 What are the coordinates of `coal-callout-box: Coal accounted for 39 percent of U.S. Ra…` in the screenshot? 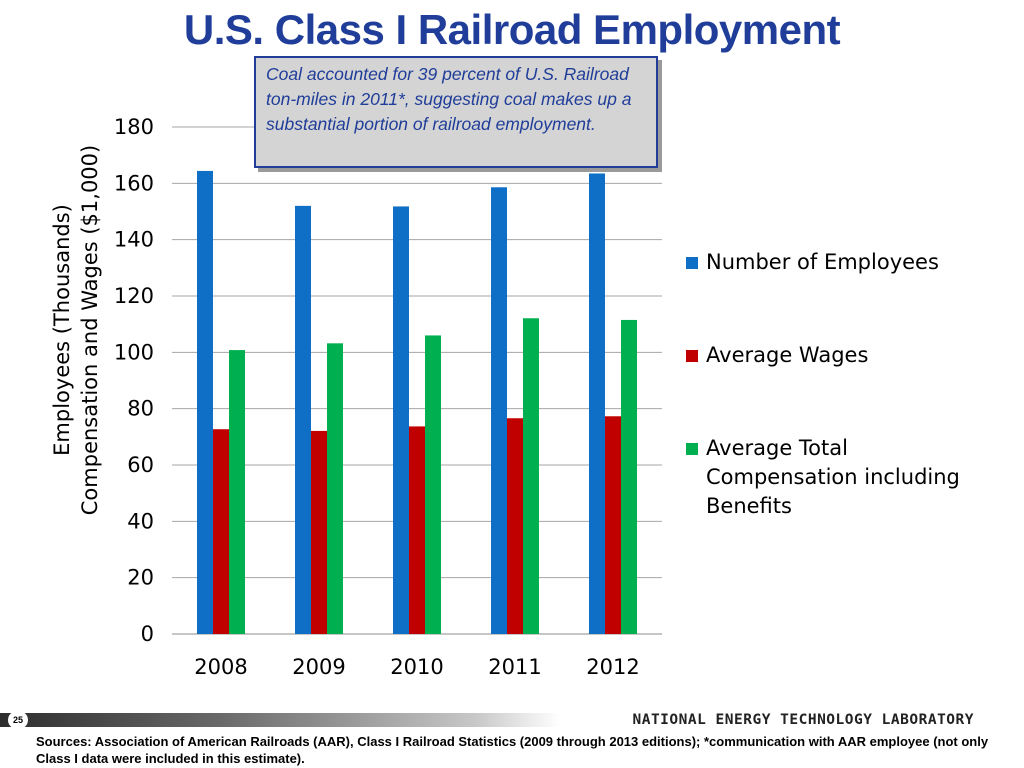 It's located at (456, 112).